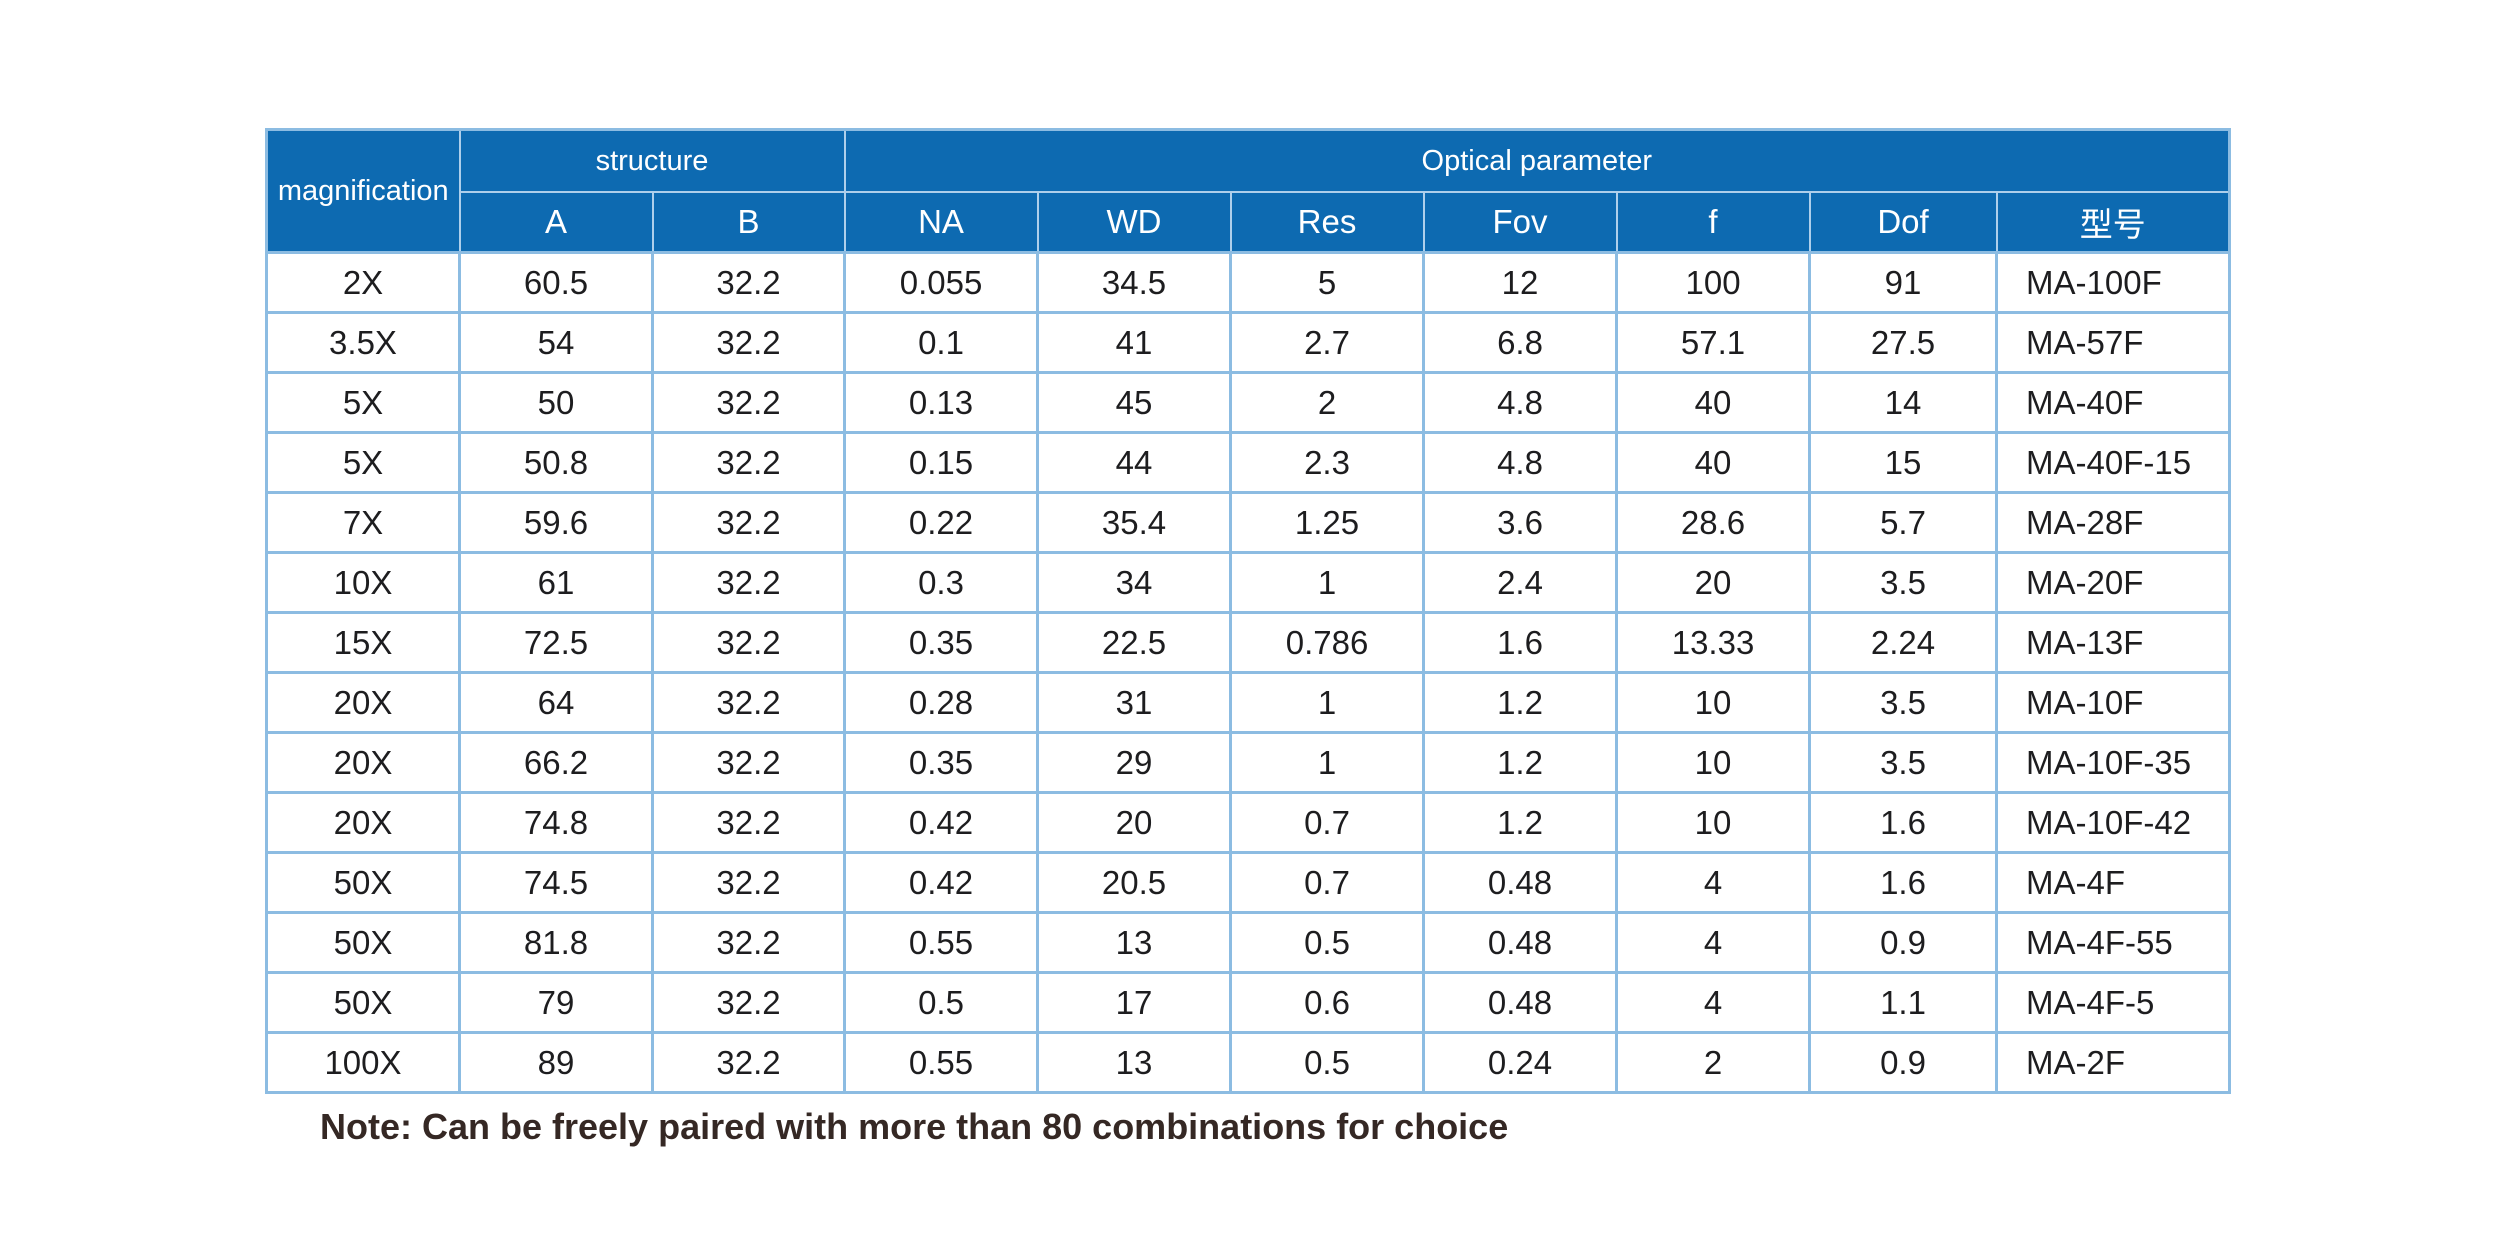 This screenshot has width=2501, height=1247. What do you see at coordinates (1520, 1062) in the screenshot?
I see `cell-Fov: 0.24` at bounding box center [1520, 1062].